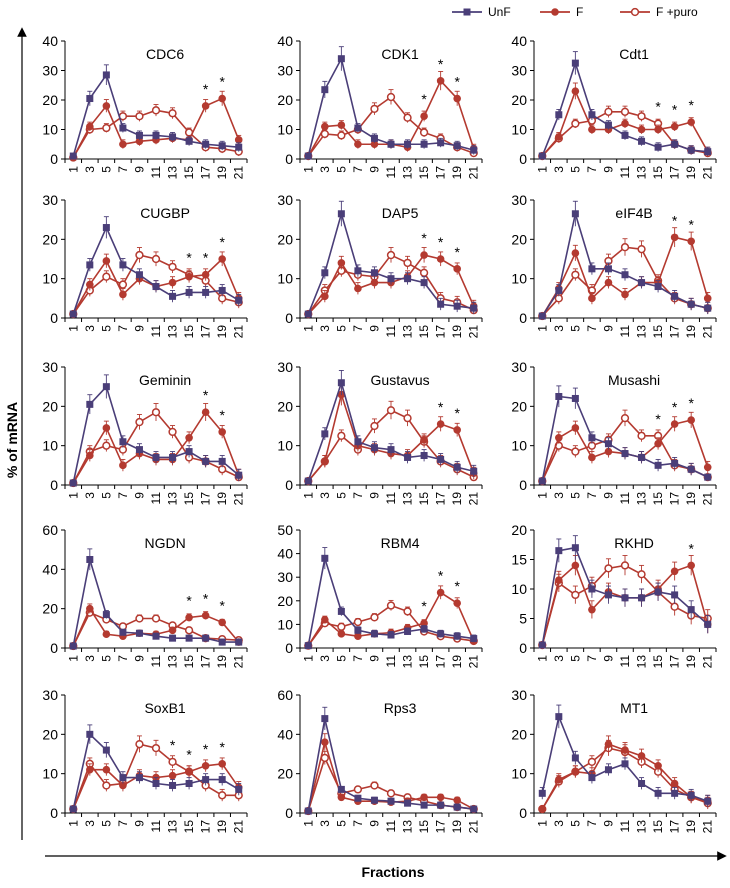 This screenshot has width=730, height=888. I want to click on y-tick-label: 50, so click(285, 530).